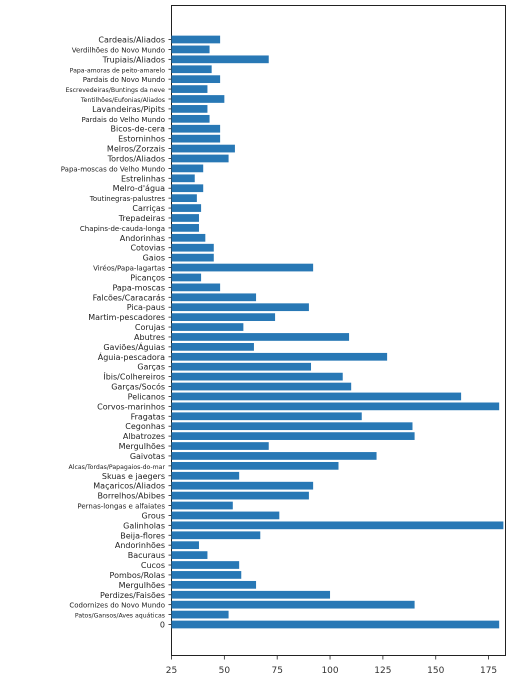 This screenshot has width=512, height=683. Describe the element at coordinates (142, 238) in the screenshot. I see `category-label: Andorinhas` at that location.